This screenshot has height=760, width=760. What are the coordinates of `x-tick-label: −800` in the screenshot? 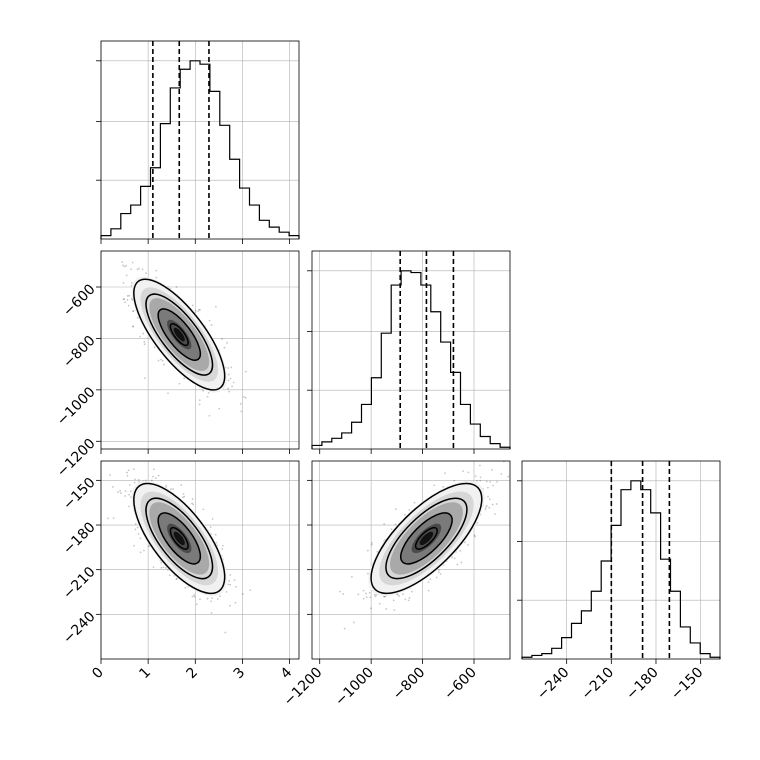 It's located at (409, 684).